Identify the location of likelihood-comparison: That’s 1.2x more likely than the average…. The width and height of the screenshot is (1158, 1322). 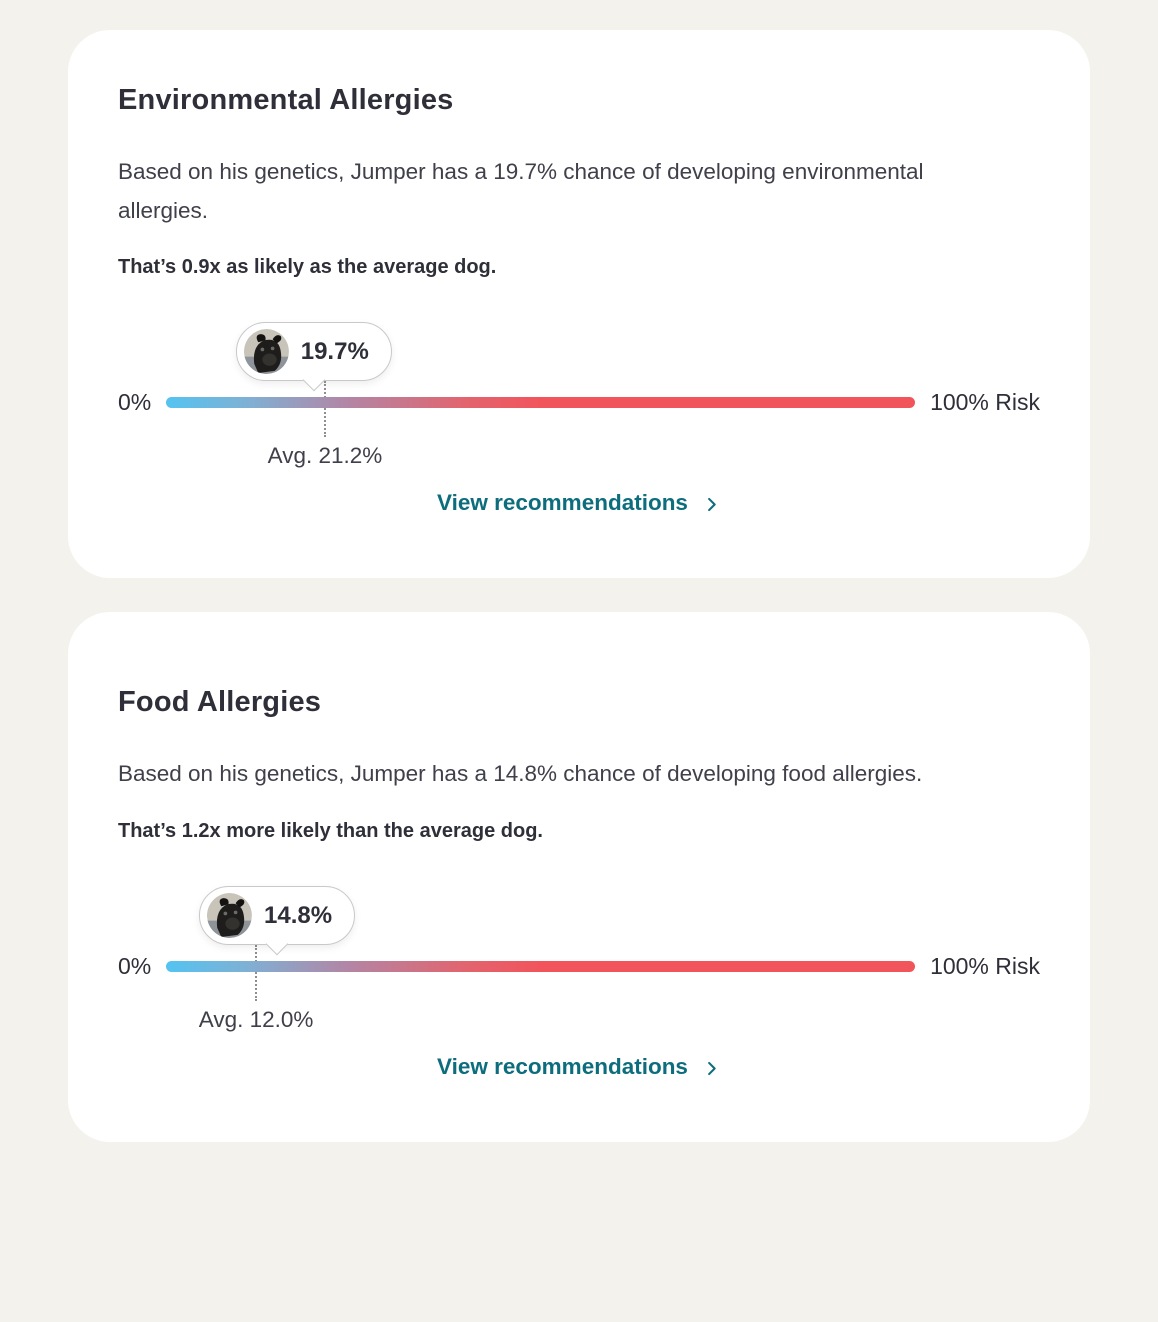
(330, 831).